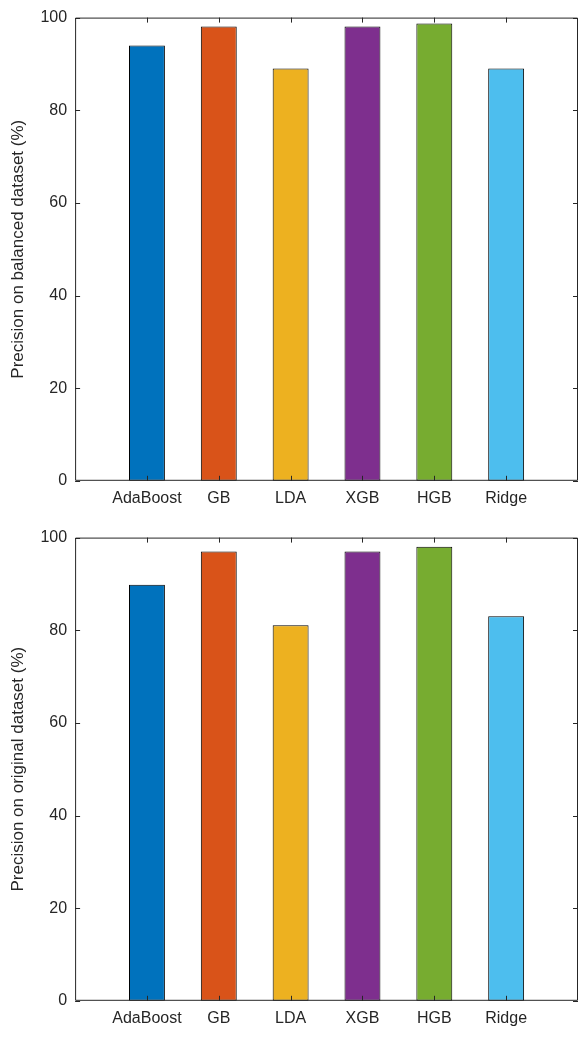 This screenshot has height=1042, width=579. I want to click on y-axis-title: Precision on original dataset (%), so click(17, 769).